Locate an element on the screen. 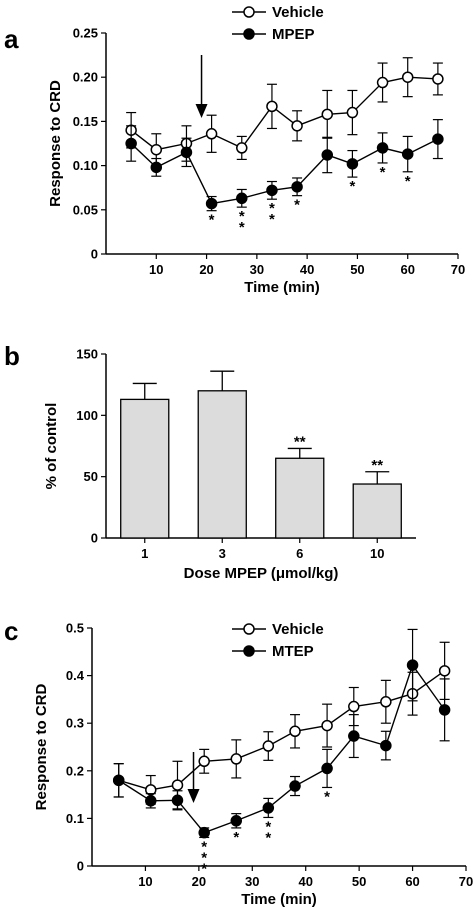 The image size is (474, 910). x-axis-label: Dose MPEP (μmol/kg) is located at coordinates (261, 573).